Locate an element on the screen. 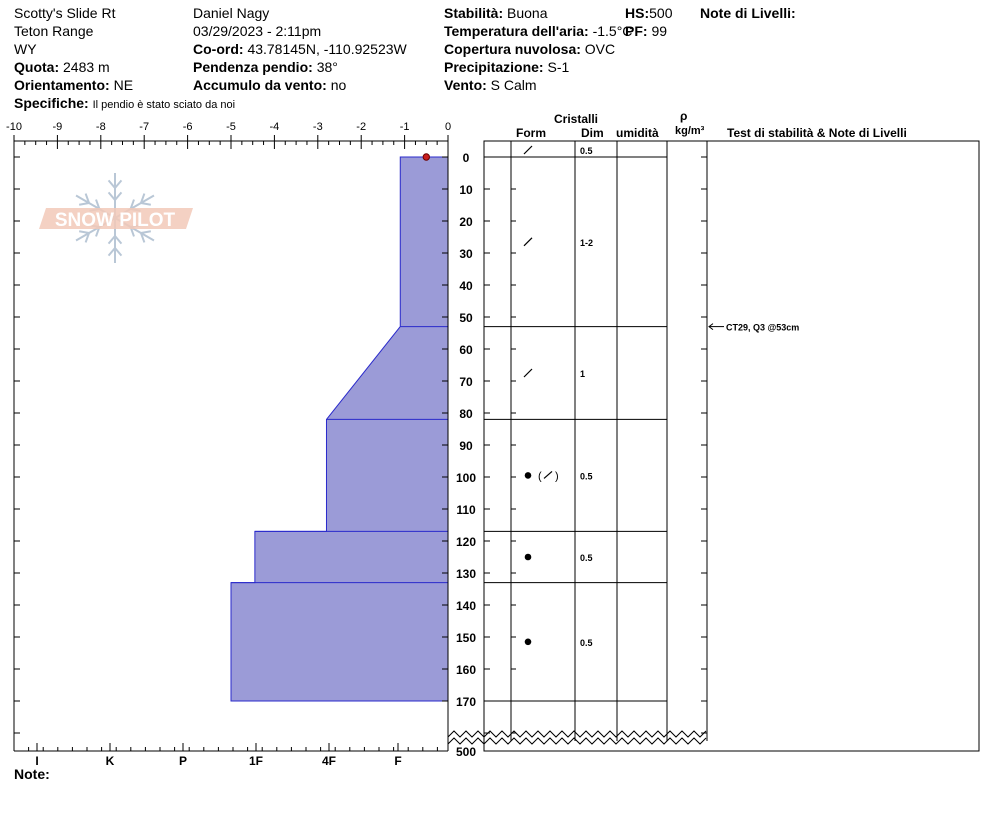  depth-tick-label: 20 is located at coordinates (466, 222).